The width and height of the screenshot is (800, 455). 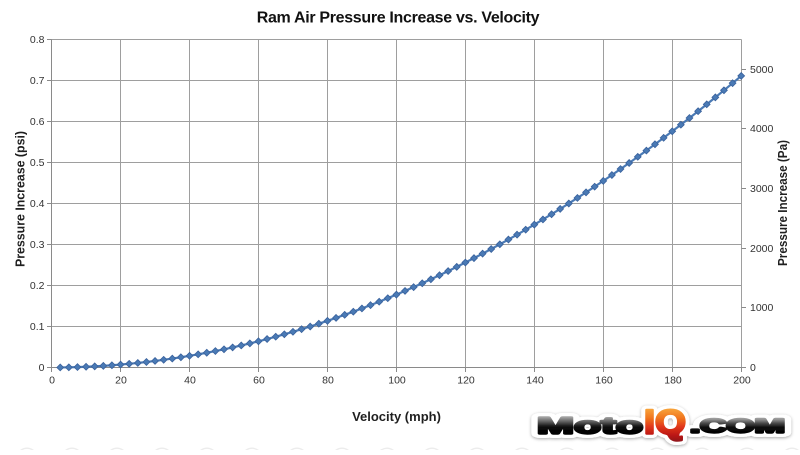 I want to click on svg-text: 40, so click(x=190, y=381).